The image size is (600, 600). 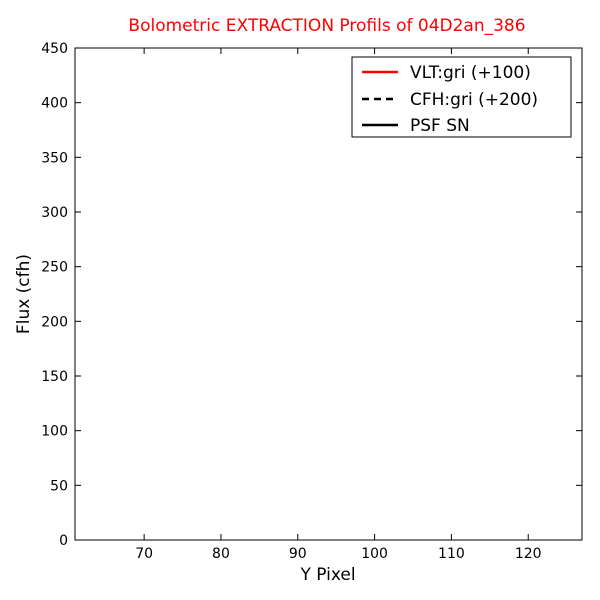 What do you see at coordinates (298, 554) in the screenshot?
I see `x-tick-label-90: 90` at bounding box center [298, 554].